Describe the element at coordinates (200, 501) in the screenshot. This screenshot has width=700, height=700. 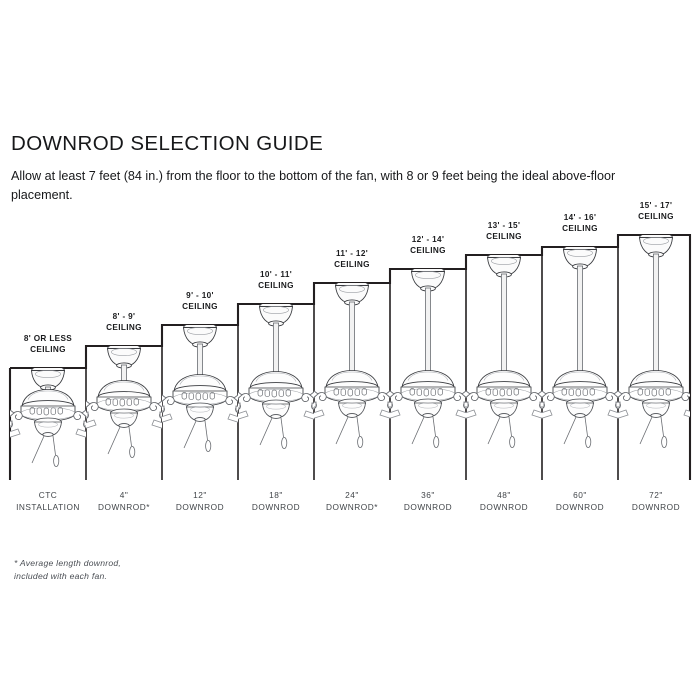
I see `downrod-caption-2: 12" DOWNROD` at that location.